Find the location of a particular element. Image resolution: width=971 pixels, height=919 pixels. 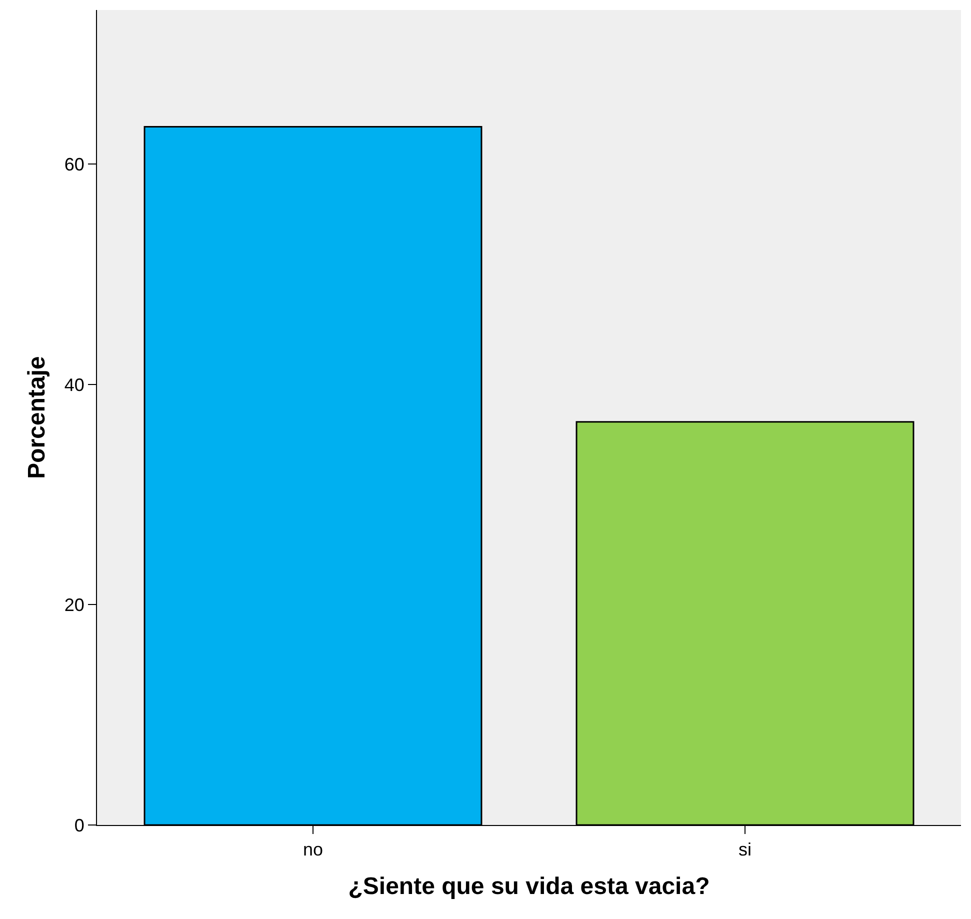

y-tick-label: 20 is located at coordinates (74, 605).